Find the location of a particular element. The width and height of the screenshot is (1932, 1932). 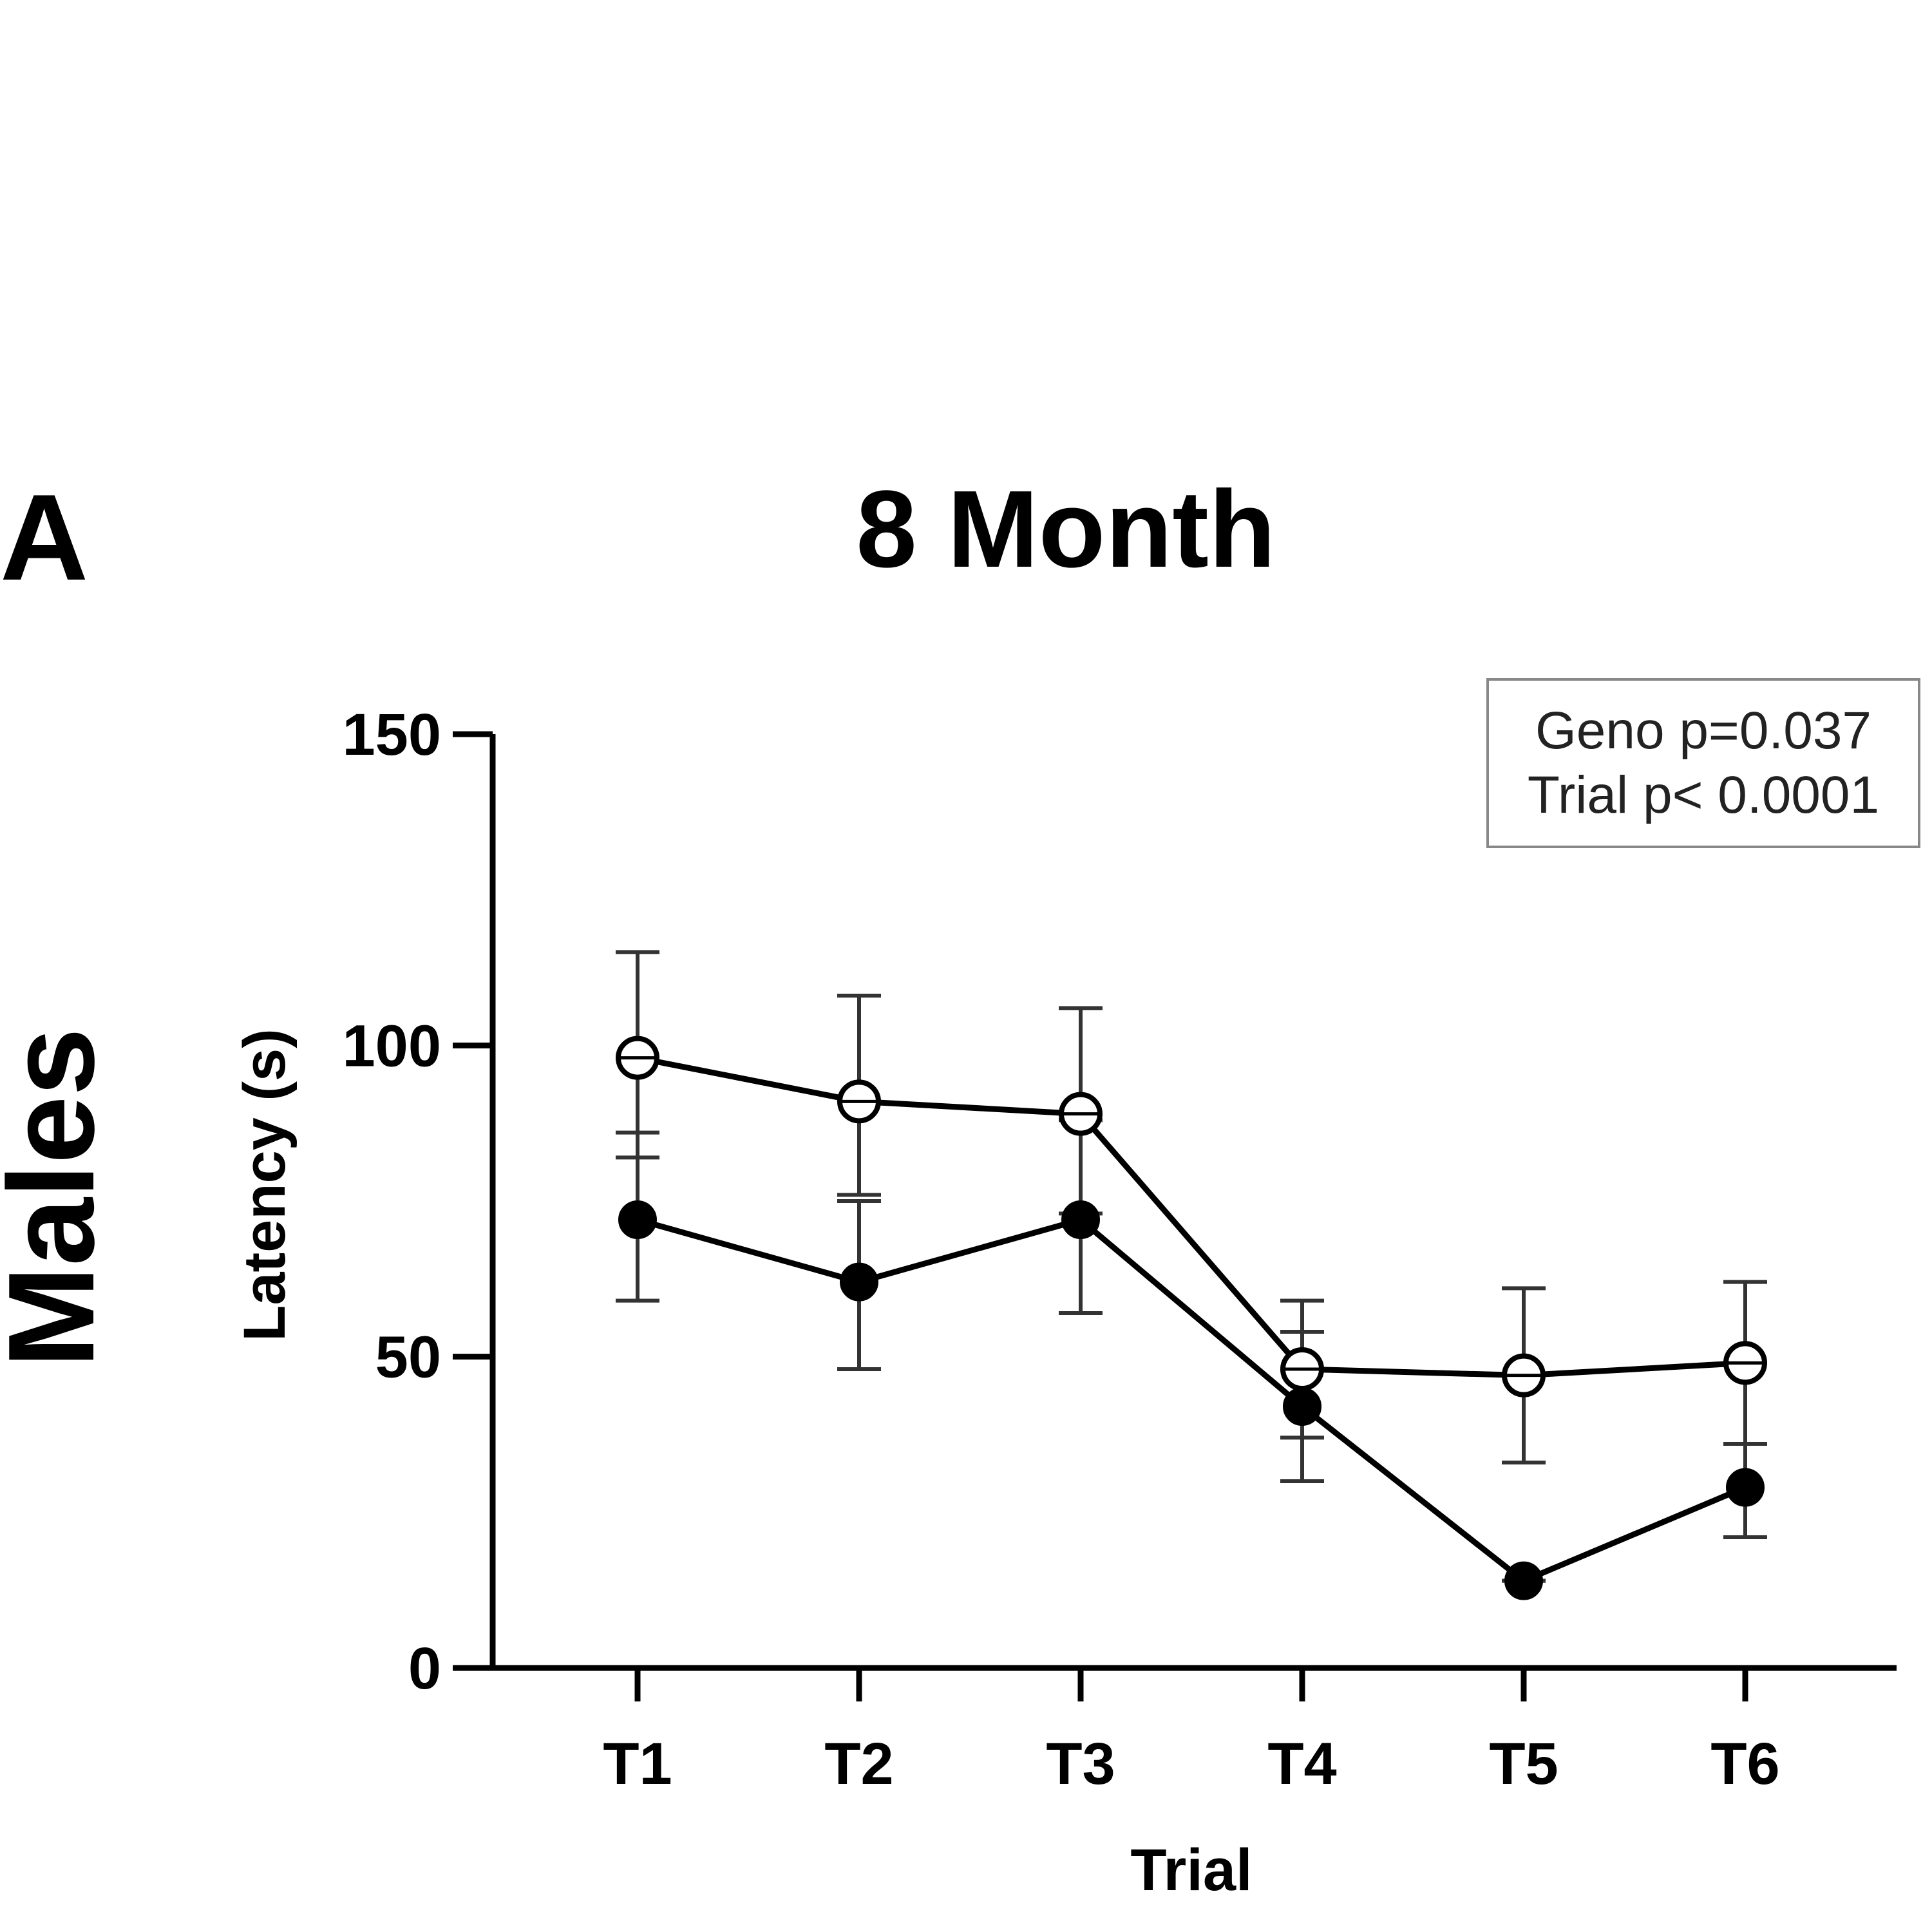

stats-trial: Trial p< 0.0001 is located at coordinates (1704, 795).